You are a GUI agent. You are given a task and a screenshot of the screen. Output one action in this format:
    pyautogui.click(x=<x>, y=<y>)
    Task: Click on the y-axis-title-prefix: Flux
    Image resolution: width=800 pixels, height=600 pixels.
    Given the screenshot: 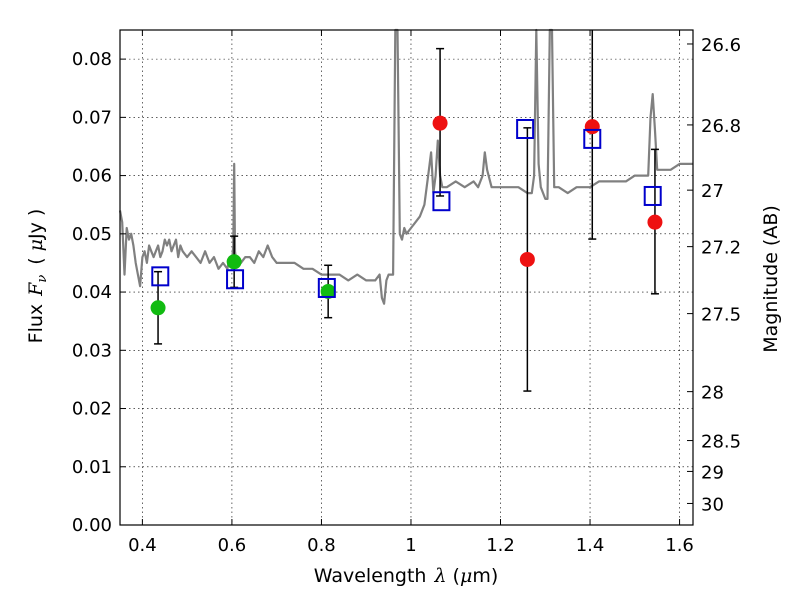 What is the action you would take?
    pyautogui.click(x=36, y=324)
    